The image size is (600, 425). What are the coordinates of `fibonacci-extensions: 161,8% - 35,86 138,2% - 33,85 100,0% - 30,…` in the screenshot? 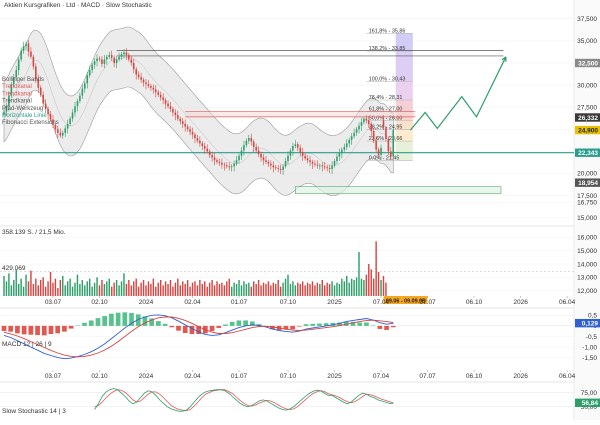 It's located at (389, 95).